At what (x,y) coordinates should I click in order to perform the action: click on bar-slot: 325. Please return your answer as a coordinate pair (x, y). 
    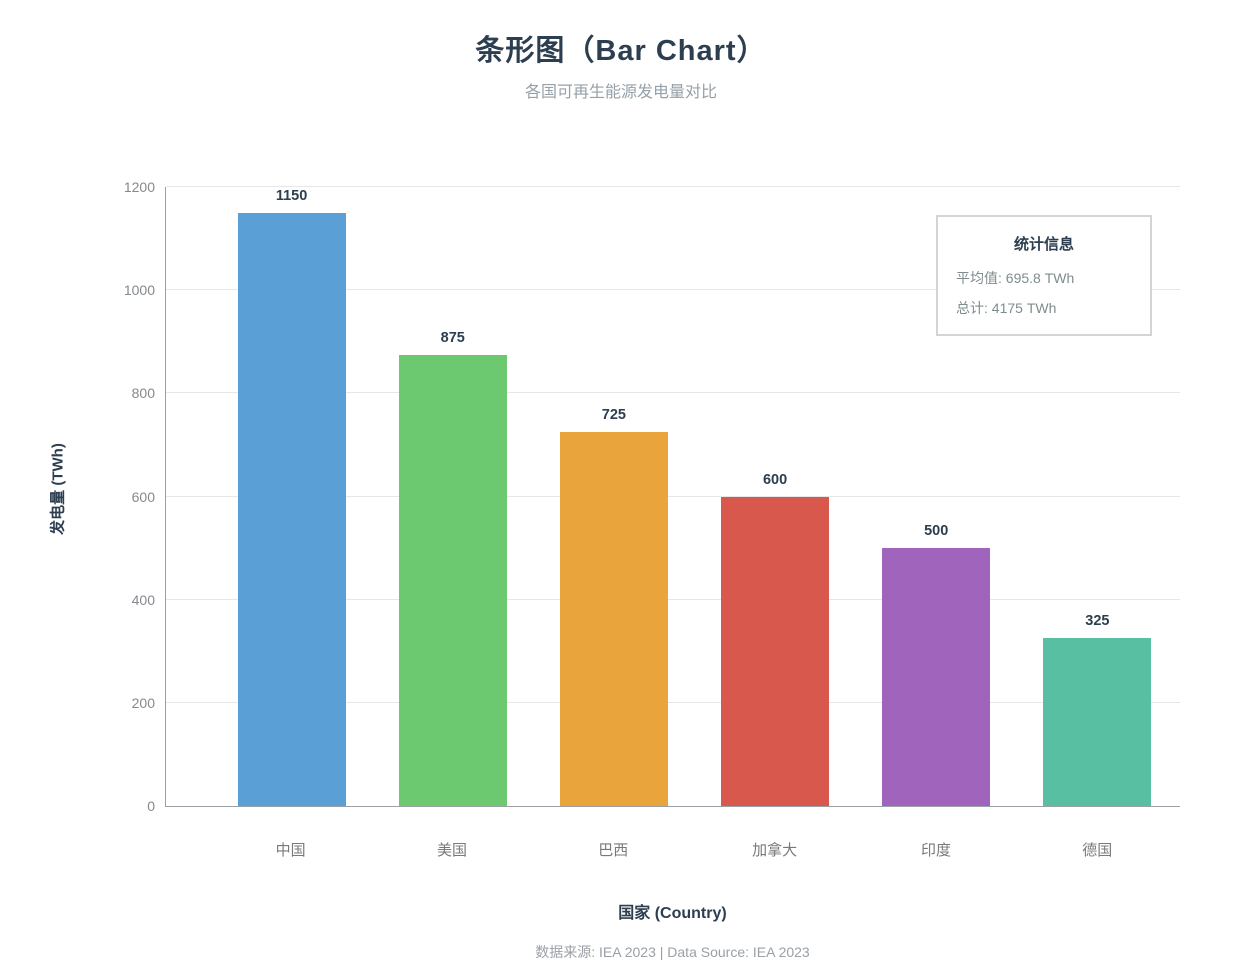
    Looking at the image, I should click on (1097, 496).